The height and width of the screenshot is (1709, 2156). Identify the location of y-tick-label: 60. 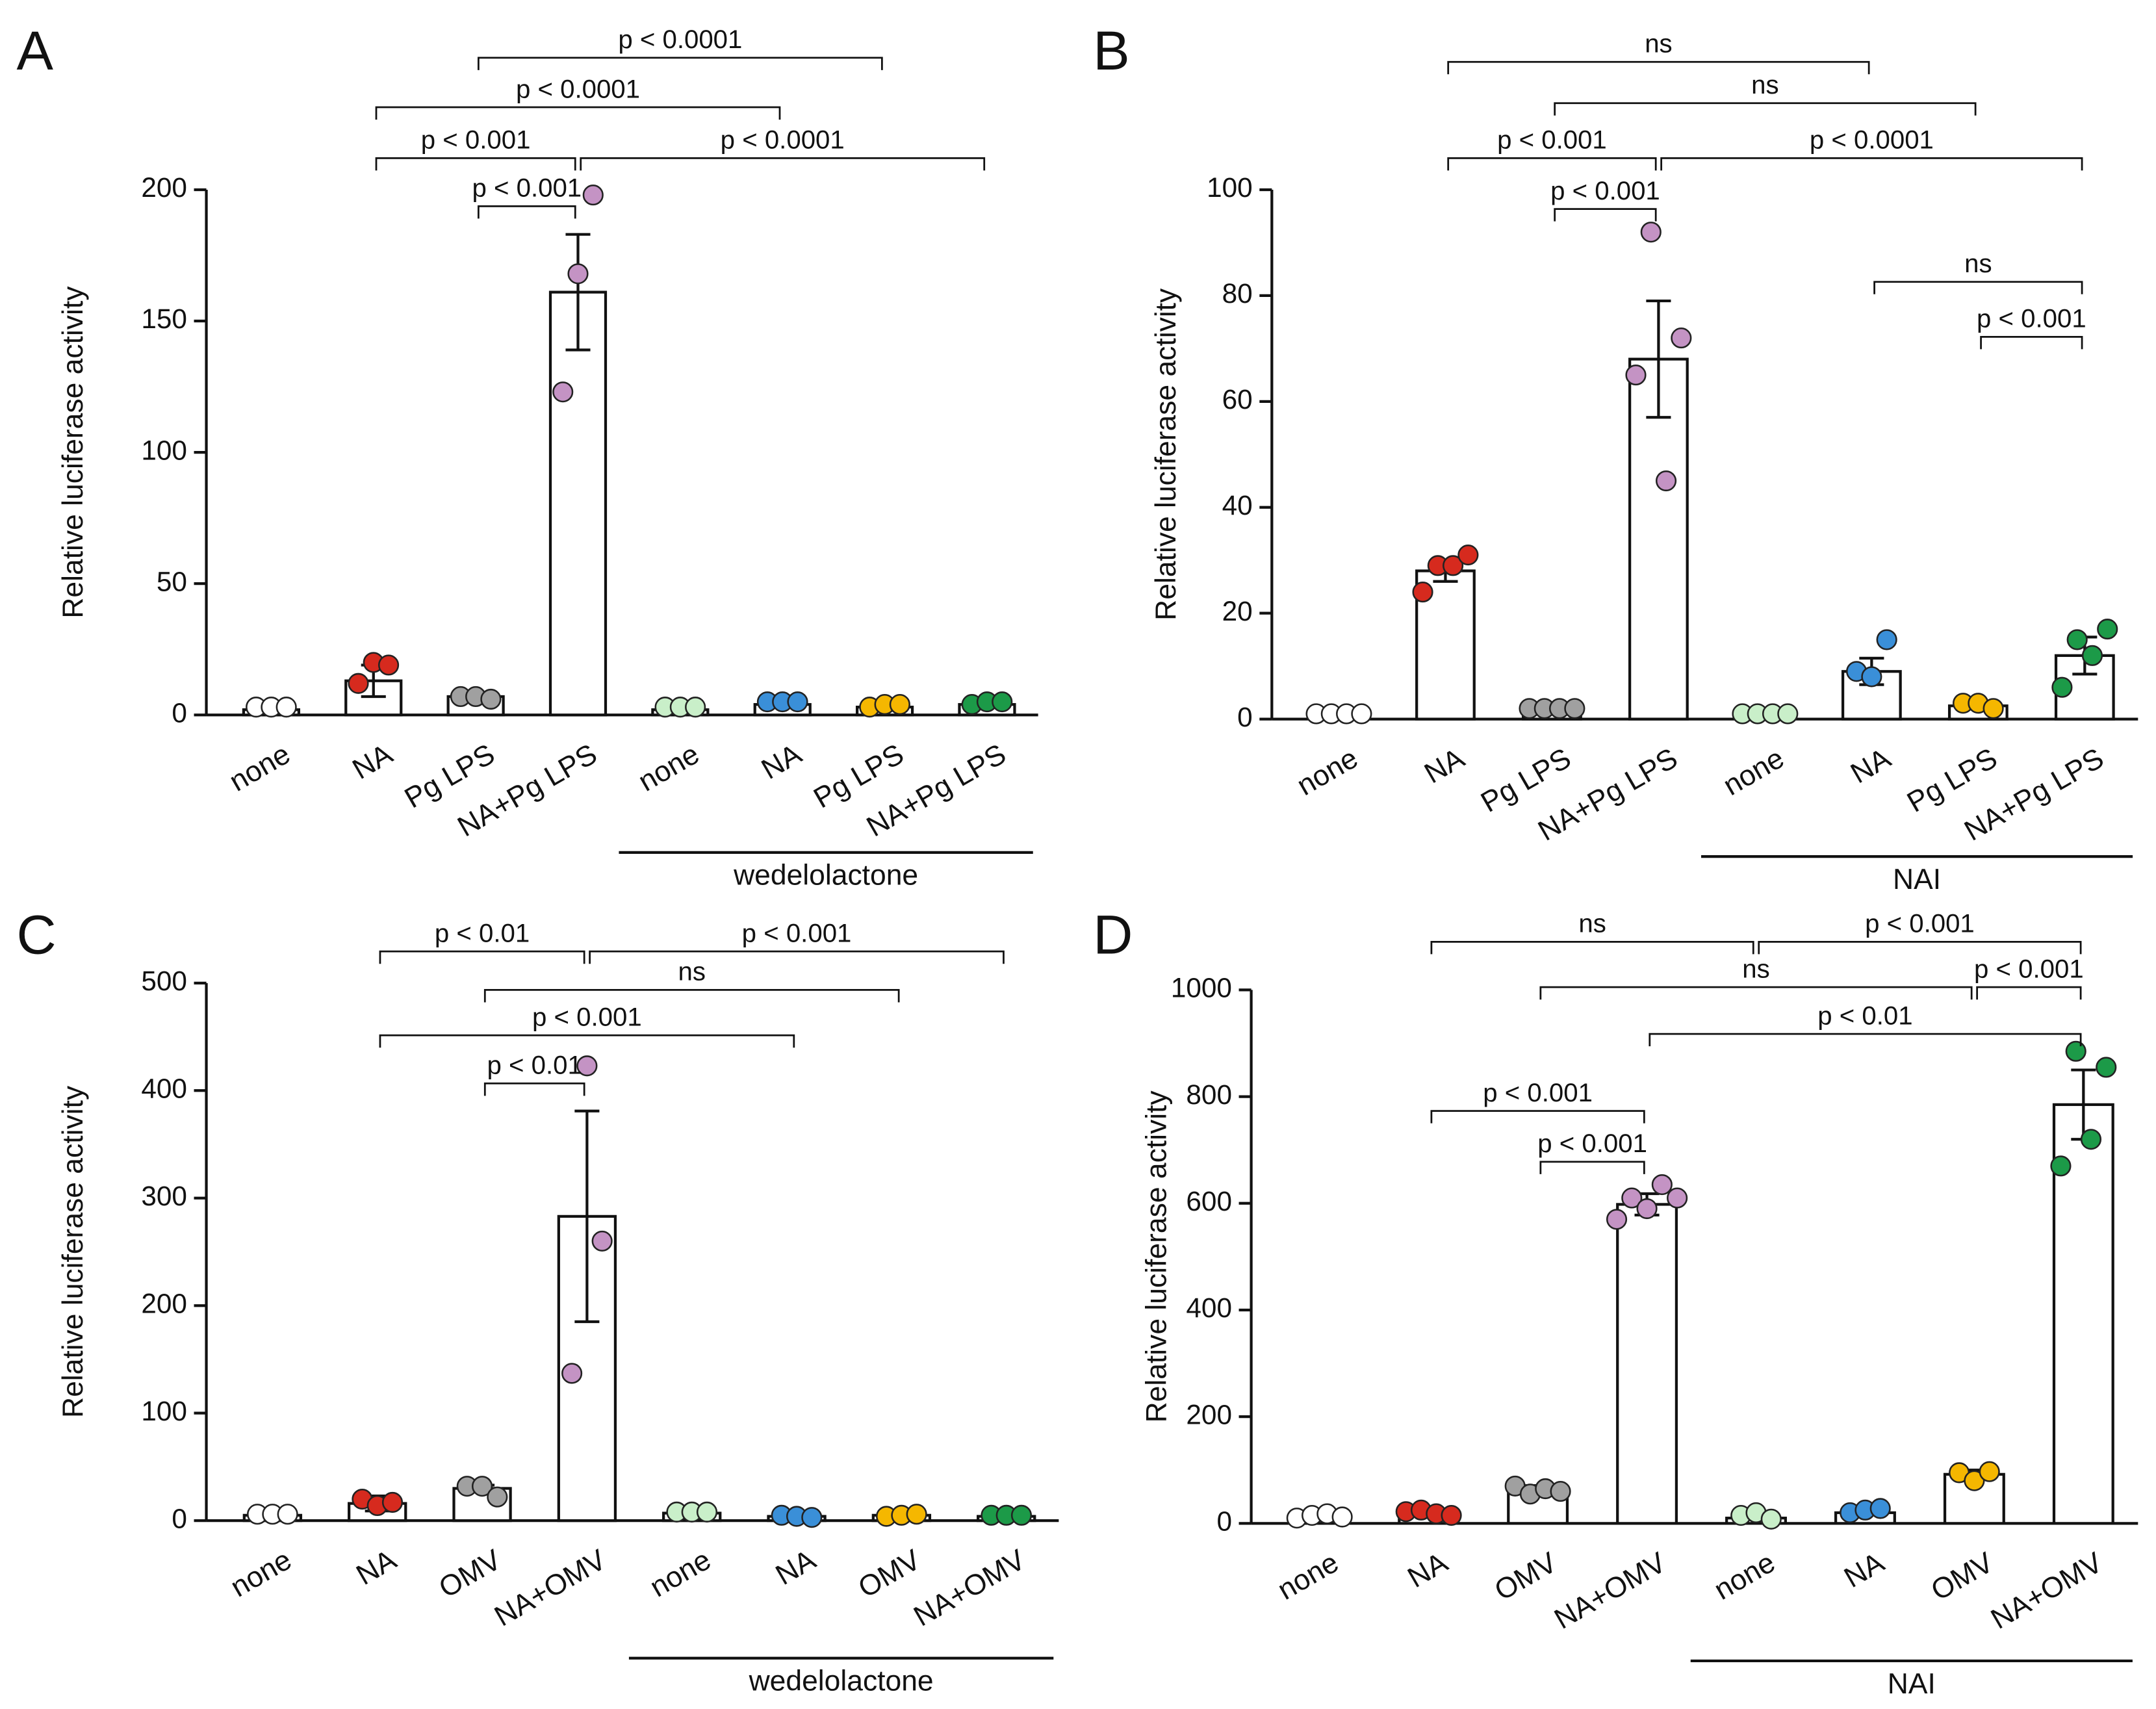
(1237, 399).